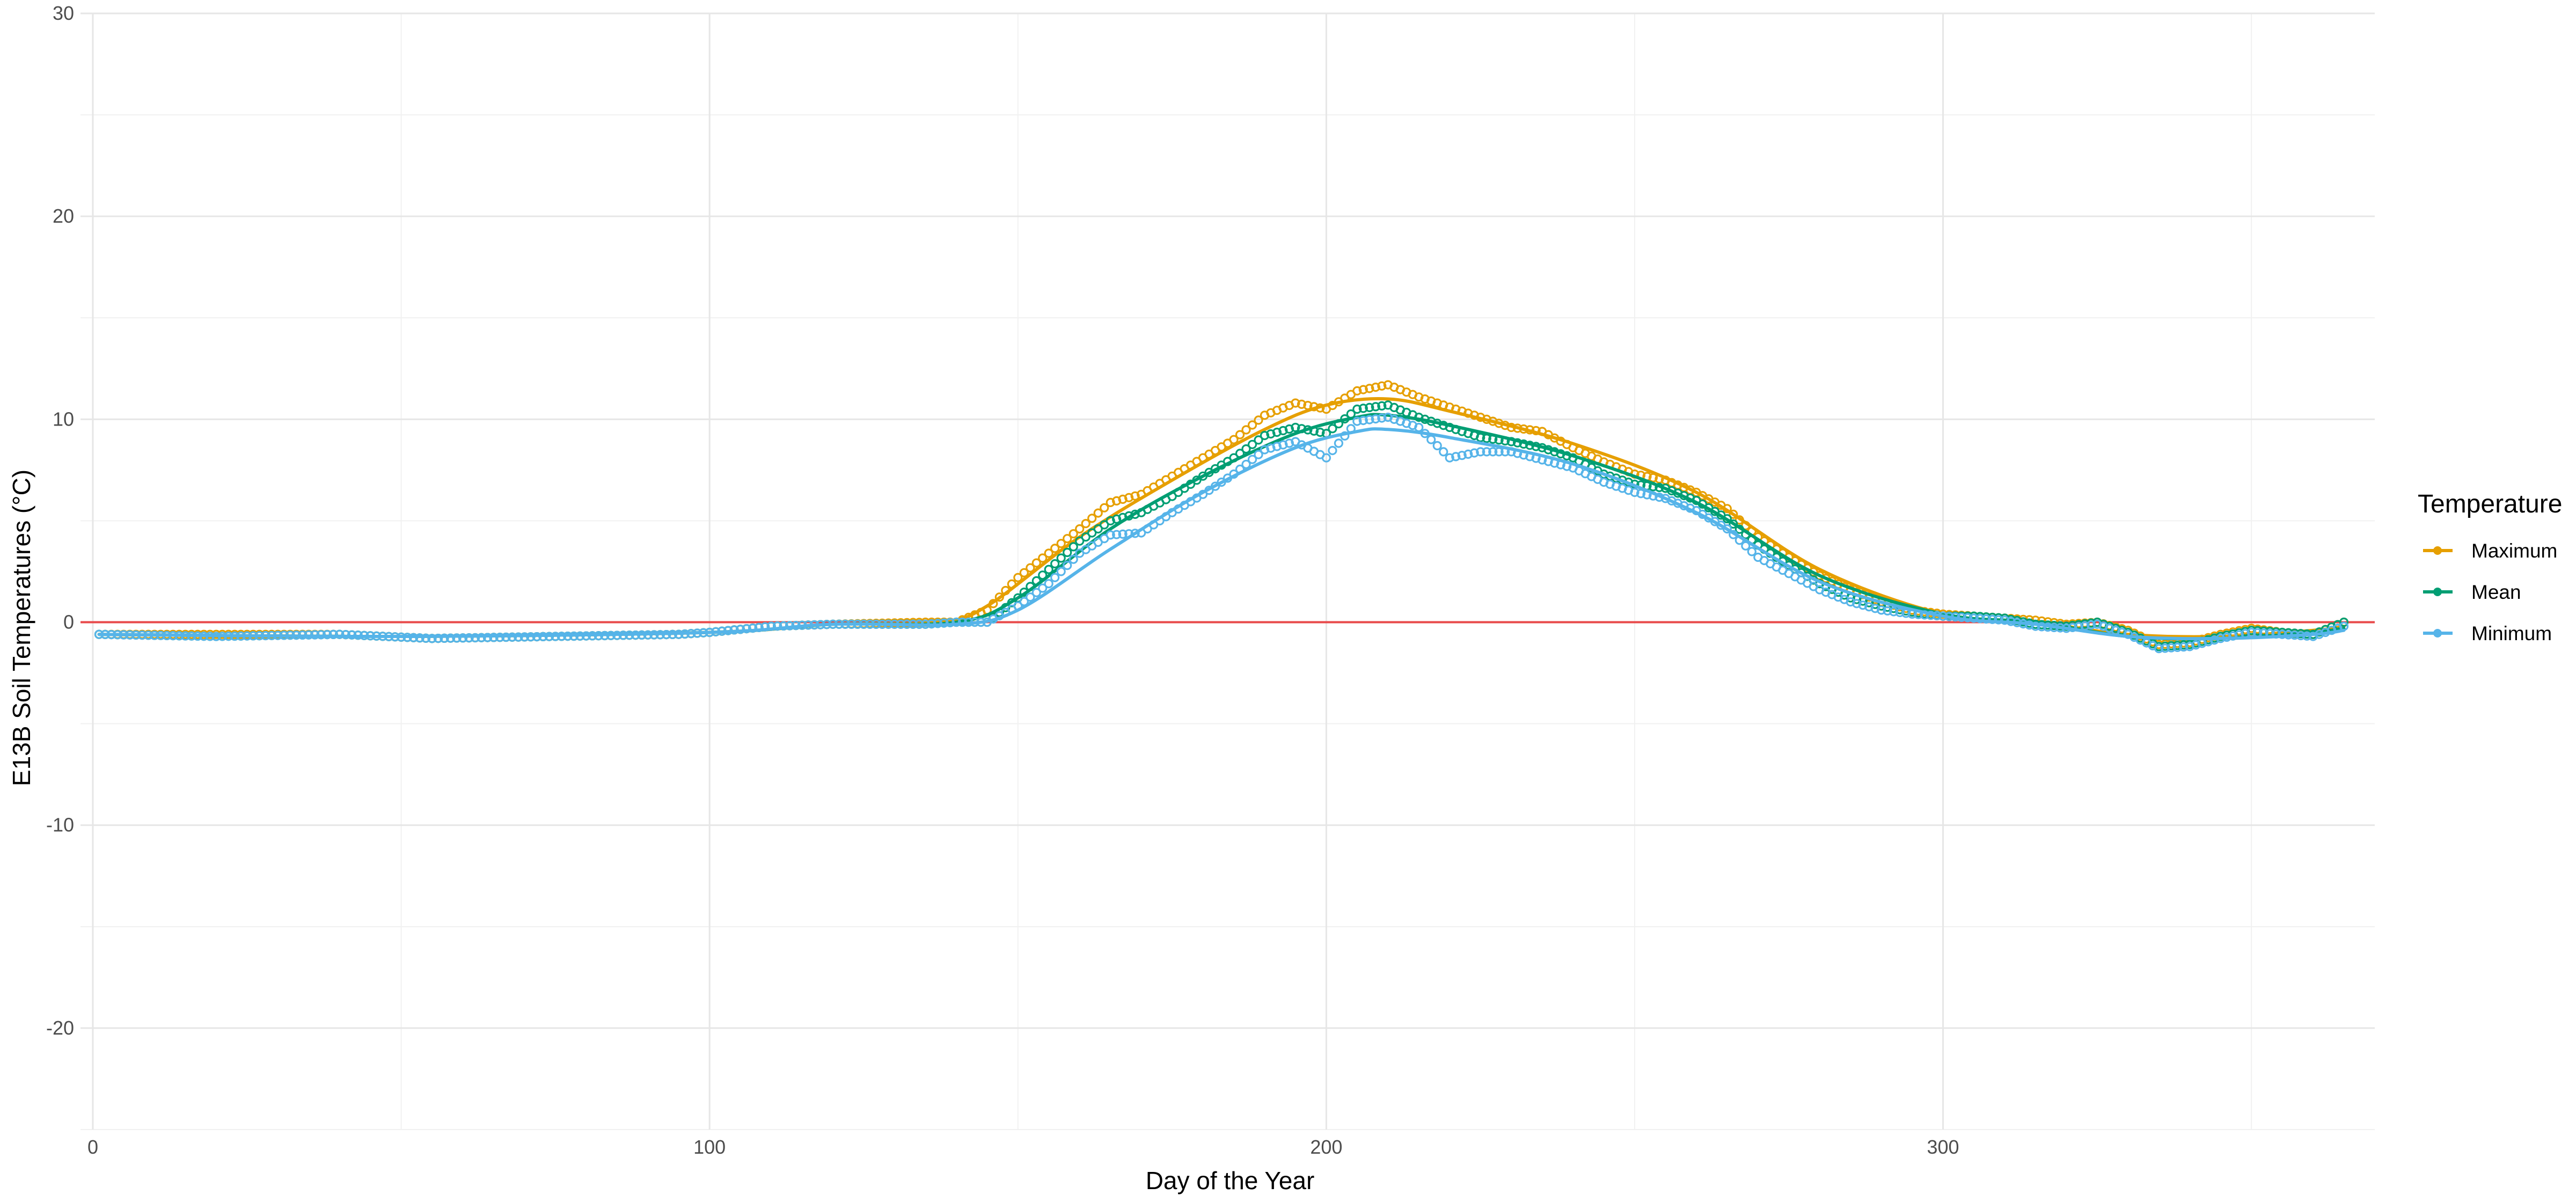 The image size is (2576, 1202). What do you see at coordinates (2490, 567) in the screenshot?
I see `legend: Temperature Maximum Mean Minimum` at bounding box center [2490, 567].